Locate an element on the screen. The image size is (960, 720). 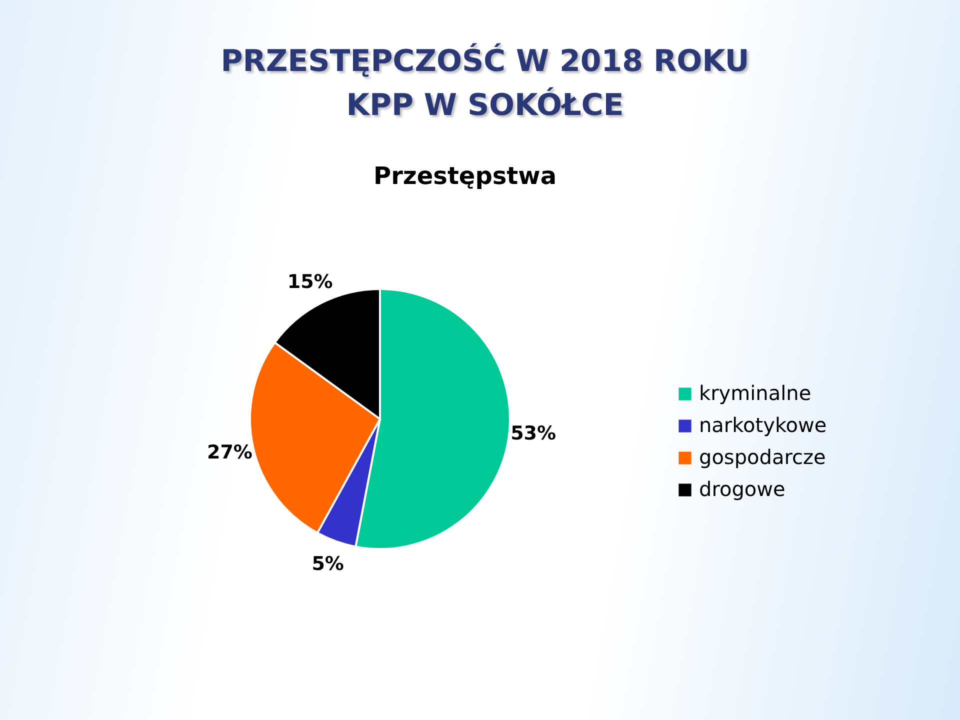
chart-title: PRZESTĘPCZOŚĆ W 2018 ROKU KPP W SOKÓŁCE is located at coordinates (485, 83).